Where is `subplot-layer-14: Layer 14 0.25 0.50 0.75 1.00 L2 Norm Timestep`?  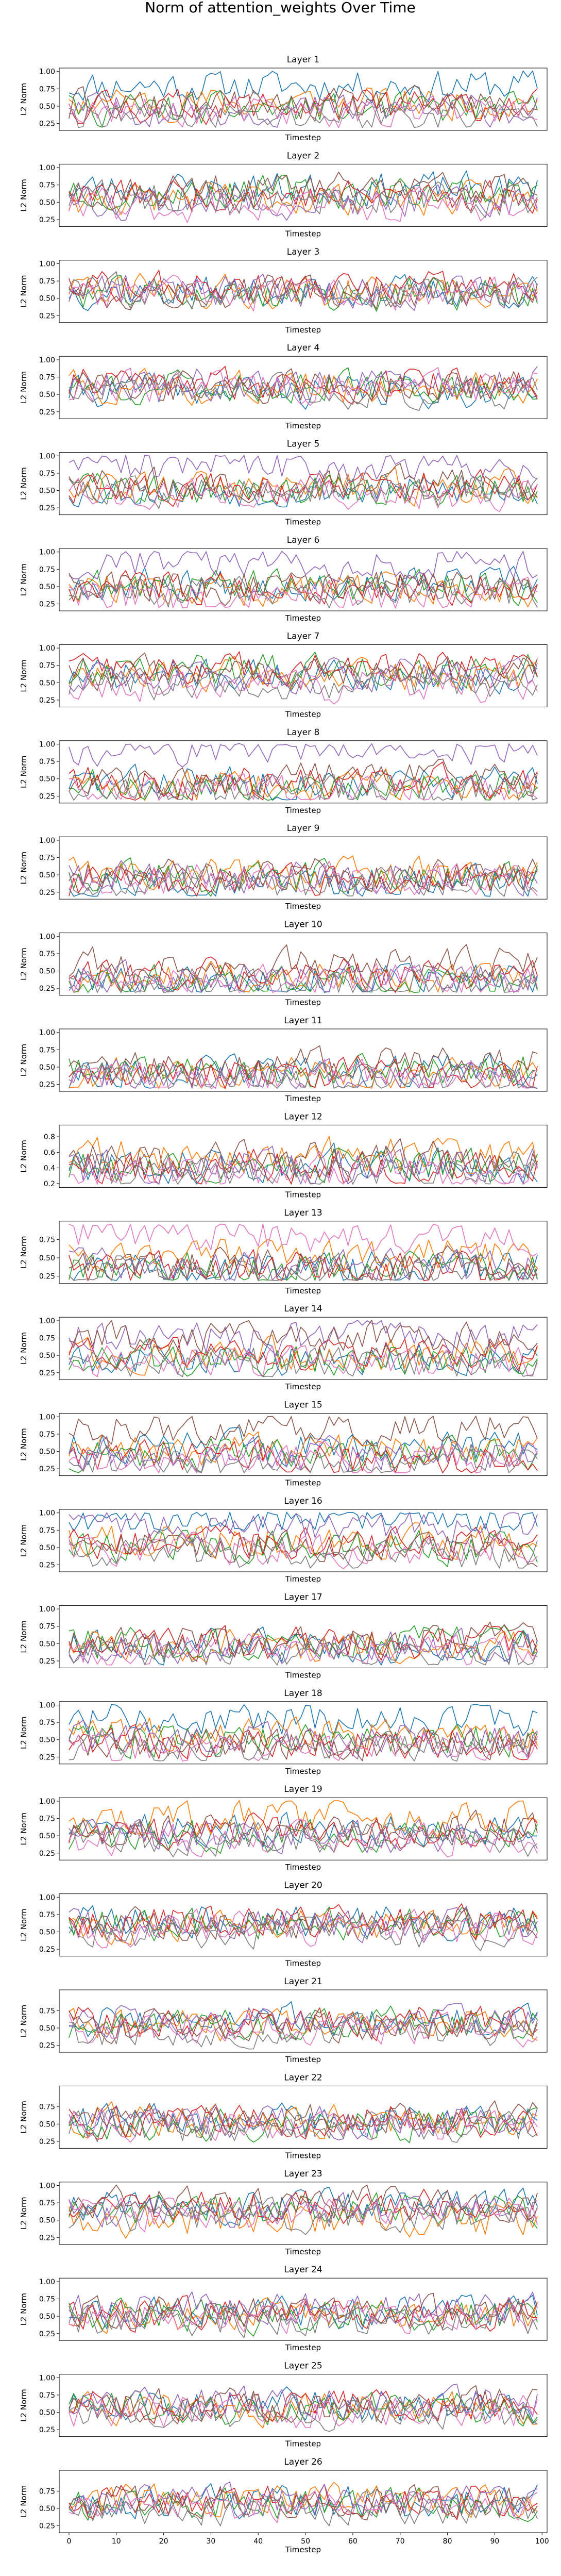
subplot-layer-14: Layer 14 0.25 0.50 0.75 1.00 L2 Norm Timestep is located at coordinates (283, 1347).